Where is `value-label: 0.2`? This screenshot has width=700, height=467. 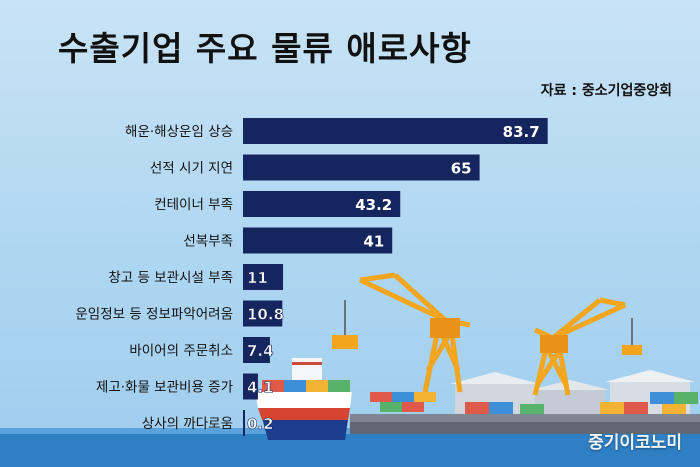
value-label: 0.2 is located at coordinates (260, 424).